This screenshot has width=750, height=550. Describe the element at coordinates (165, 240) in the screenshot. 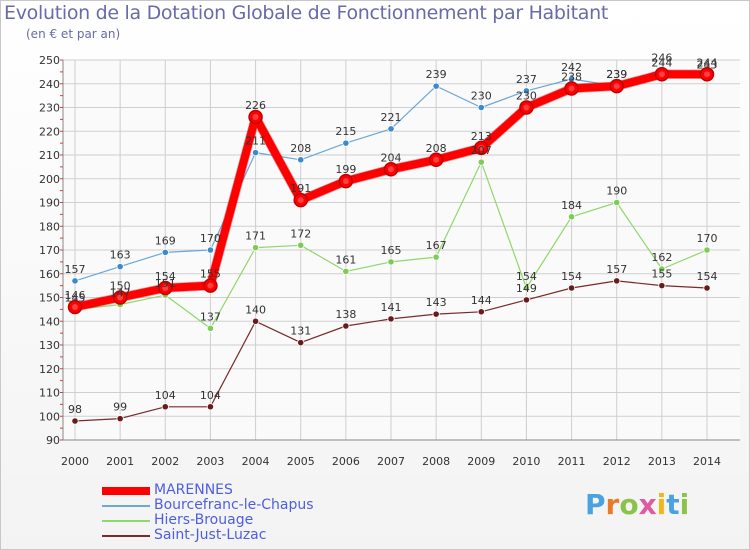

I see `data-label-bourcefranc-le-chapus: 169` at that location.